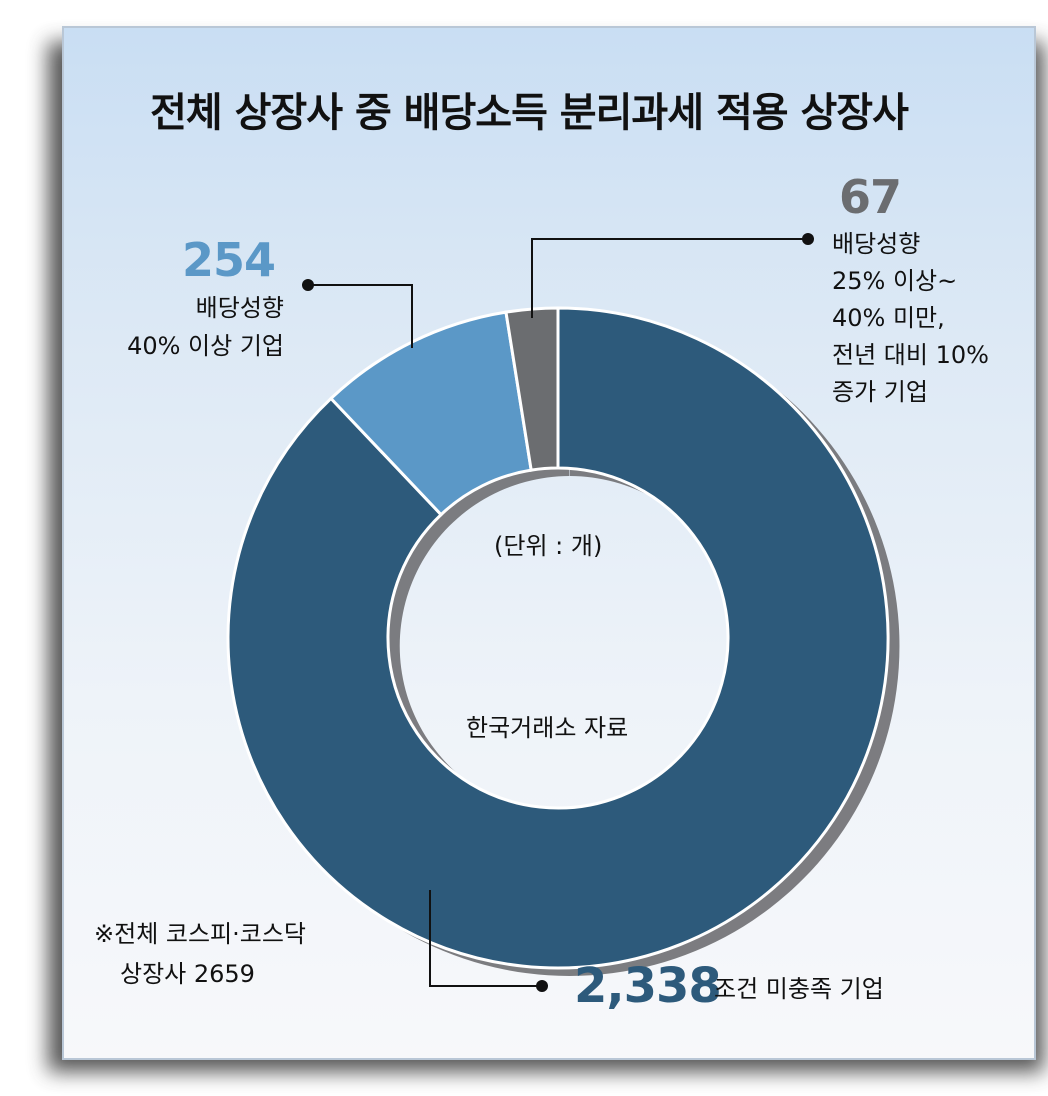 The width and height of the screenshot is (1048, 1096). Describe the element at coordinates (910, 355) in the screenshot. I see `desc-gray-line4: 전년 대비 10%` at that location.